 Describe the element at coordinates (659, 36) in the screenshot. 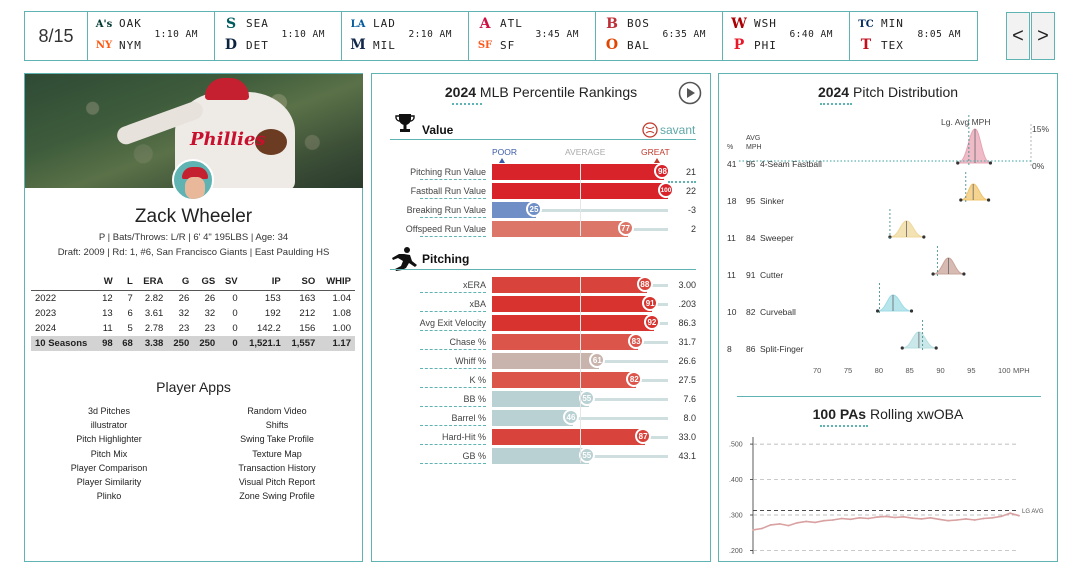

I see `game-bos-bal: B O BOS BAL 6:35 AM` at that location.